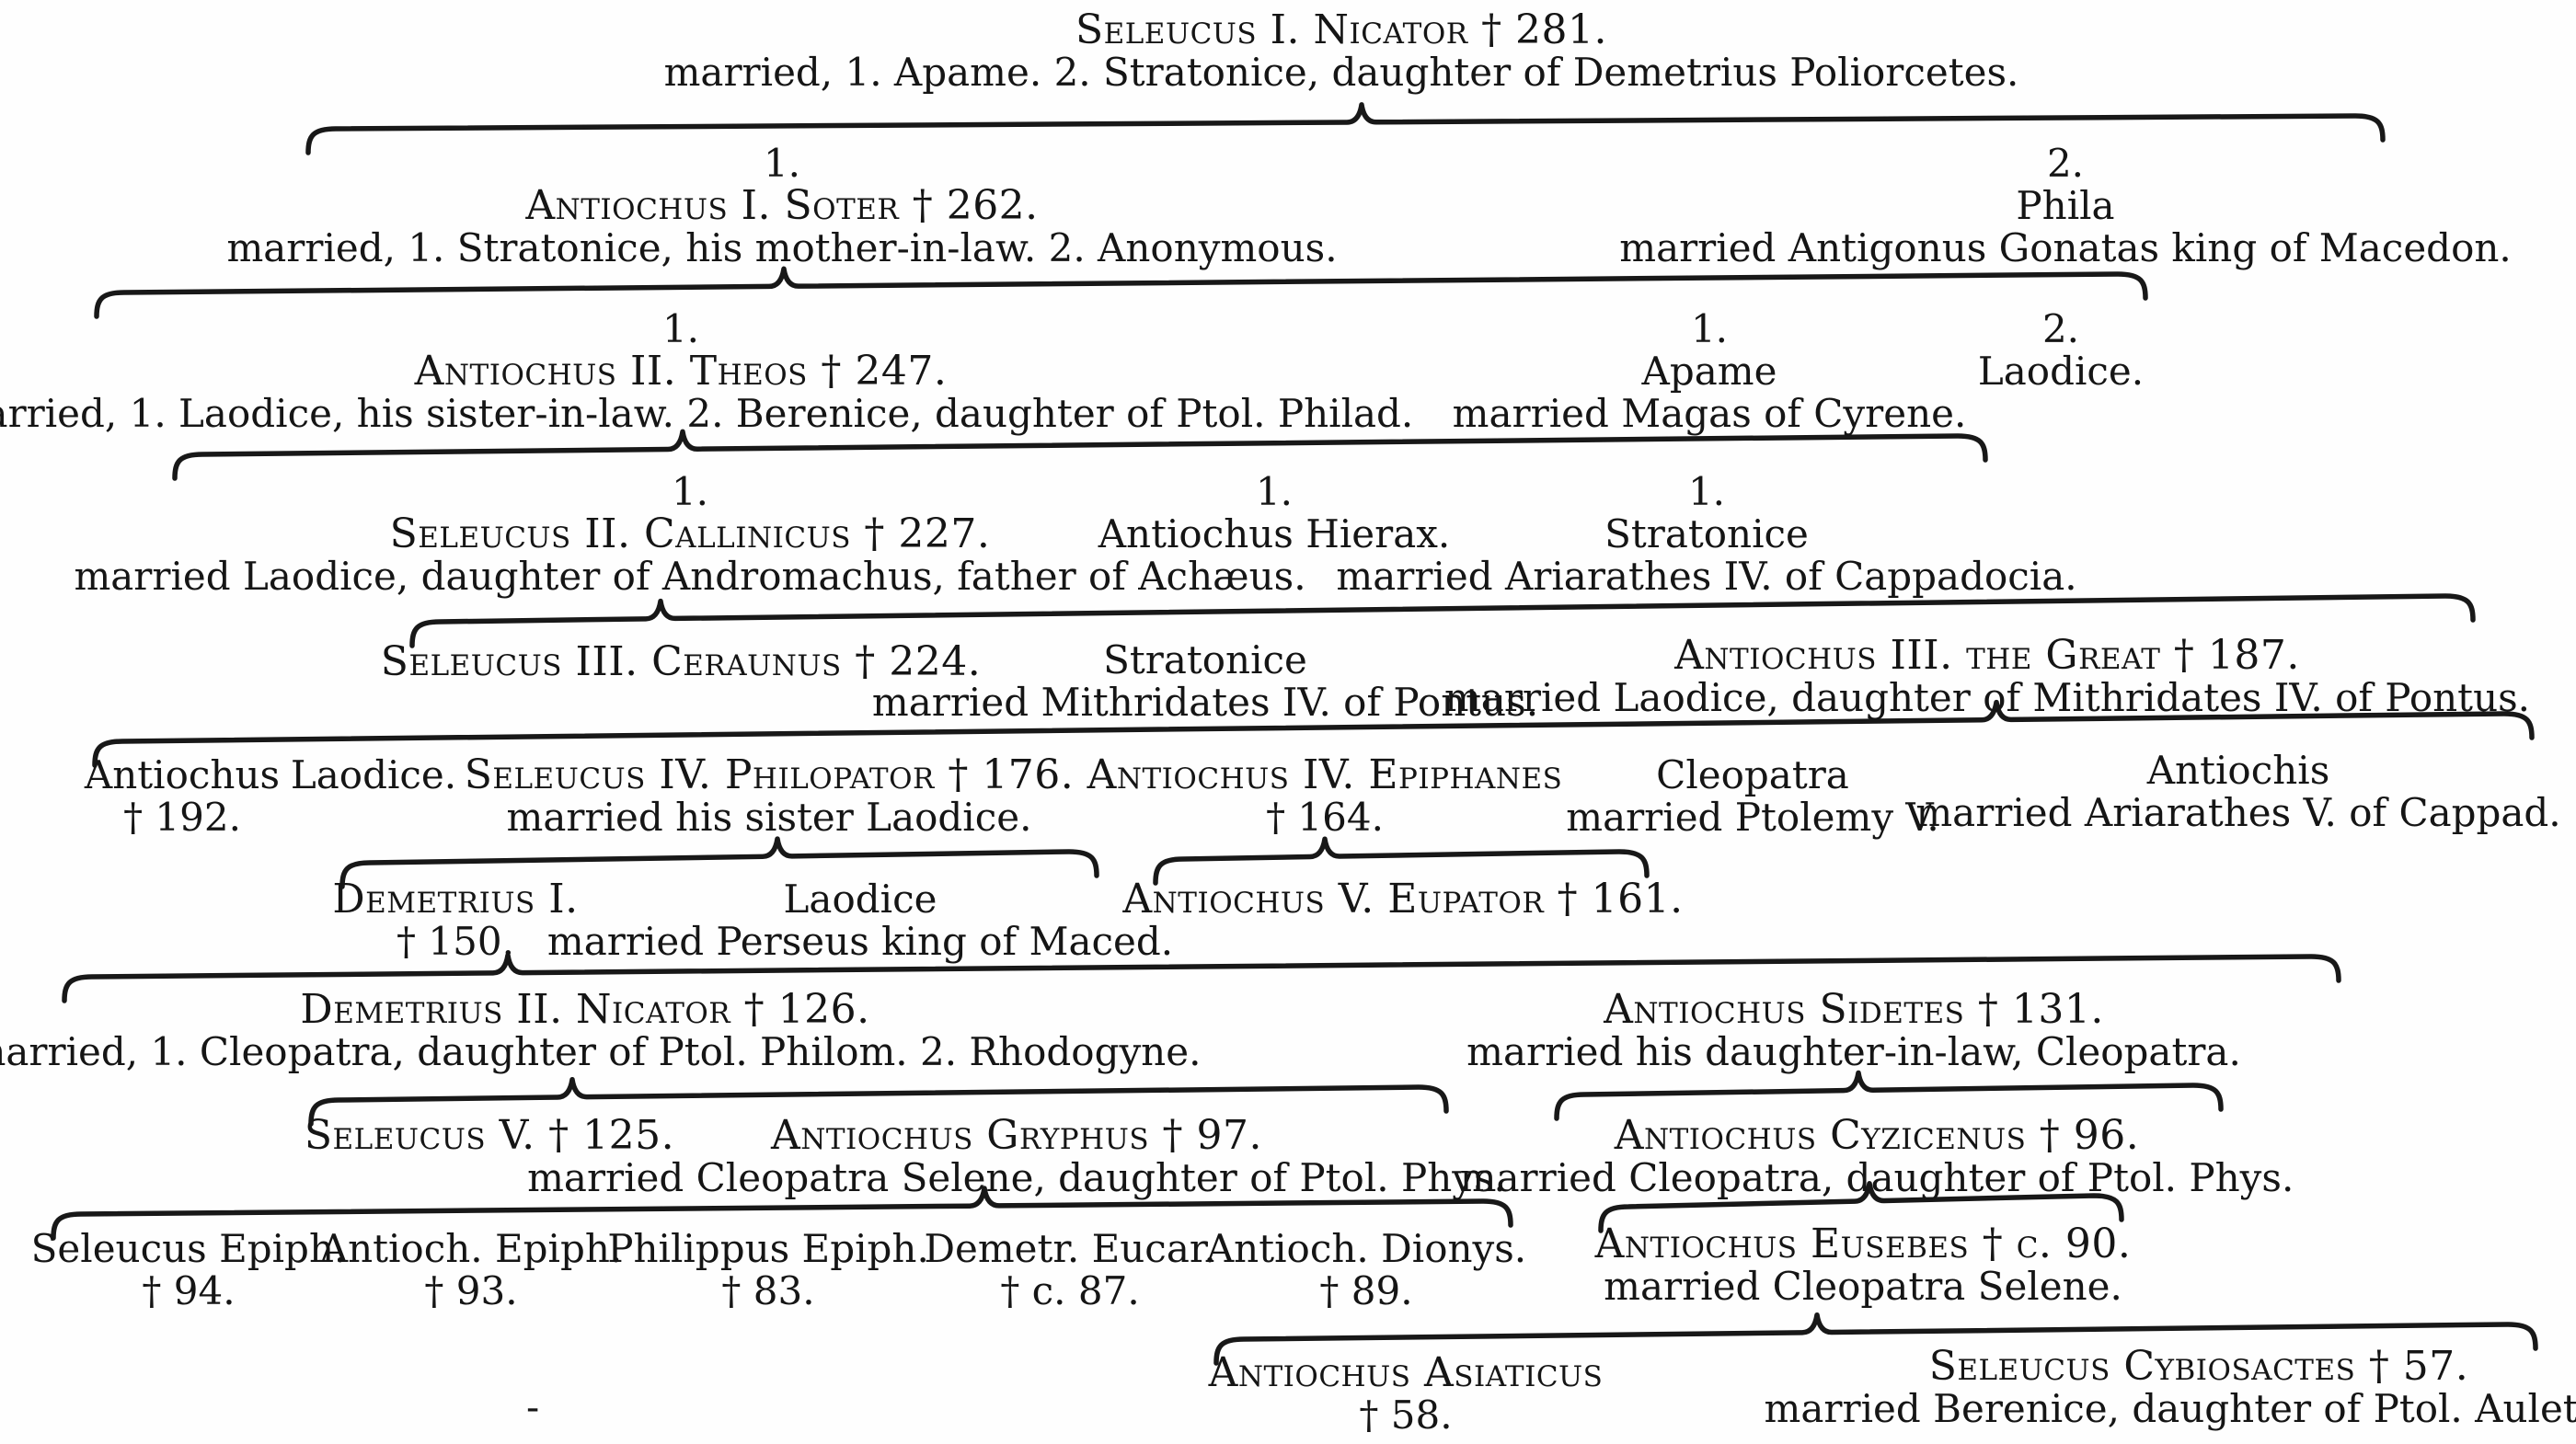  I want to click on person-philippus-epiphanes: Philippus Epiph. † 83., so click(768, 1270).